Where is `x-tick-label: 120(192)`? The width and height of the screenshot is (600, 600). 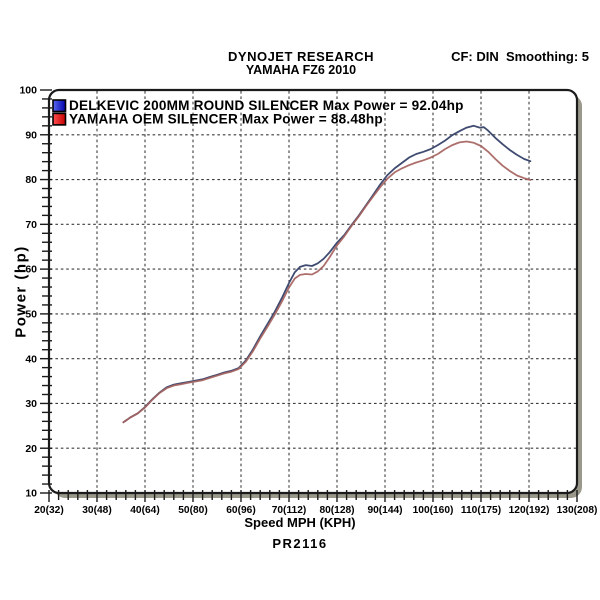
x-tick-label: 120(192) is located at coordinates (529, 510).